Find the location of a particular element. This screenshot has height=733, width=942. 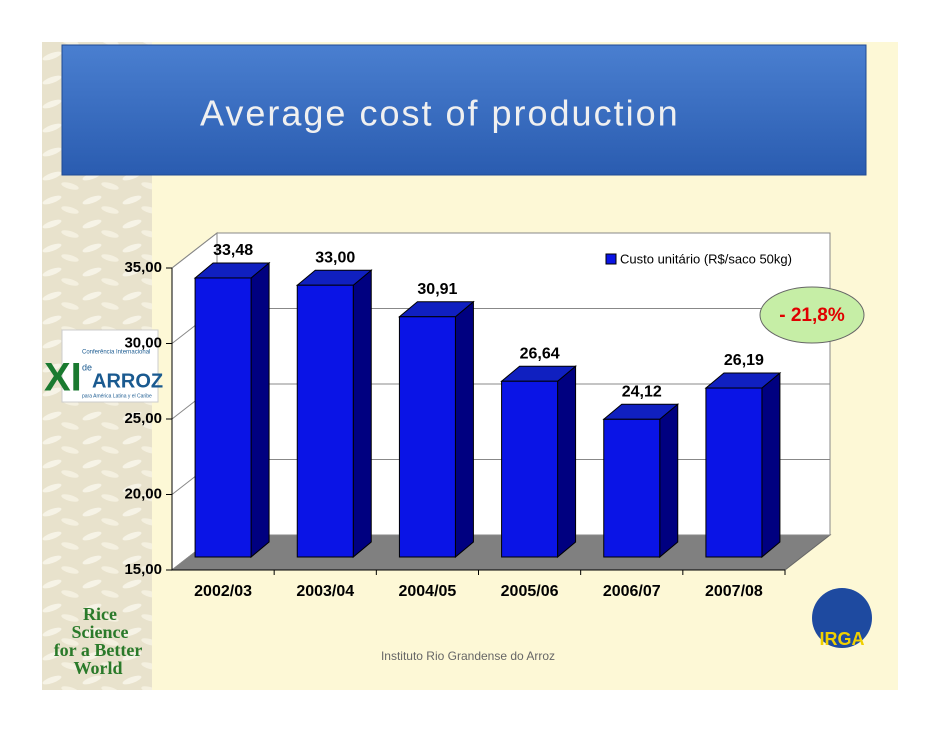

y-tick-label: 15,00 is located at coordinates (143, 569).